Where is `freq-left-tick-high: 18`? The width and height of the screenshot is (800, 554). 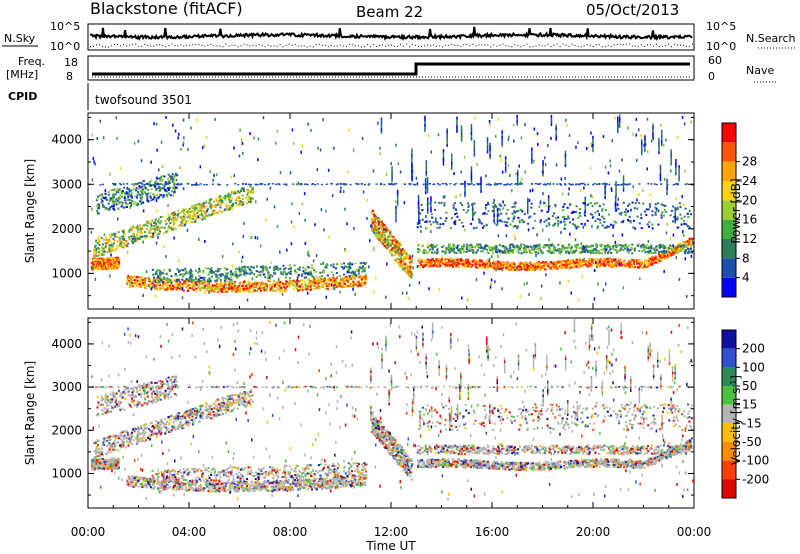
freq-left-tick-high: 18 is located at coordinates (71, 62).